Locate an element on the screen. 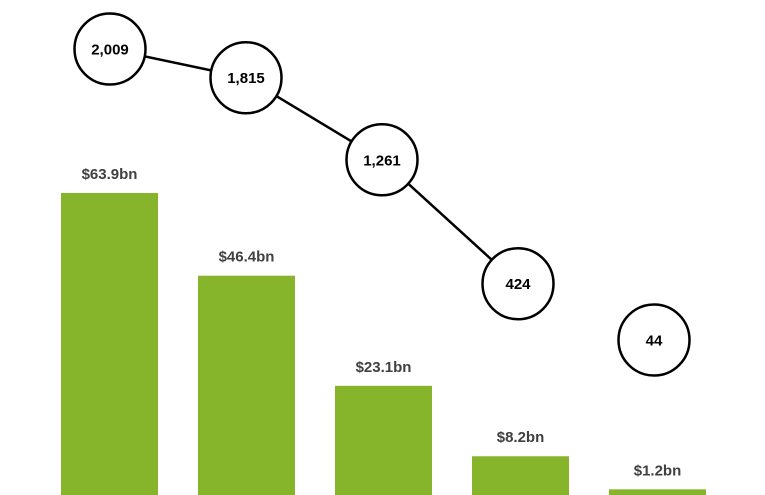 This screenshot has width=765, height=495. bar-value-label: $46.4bn is located at coordinates (247, 257).